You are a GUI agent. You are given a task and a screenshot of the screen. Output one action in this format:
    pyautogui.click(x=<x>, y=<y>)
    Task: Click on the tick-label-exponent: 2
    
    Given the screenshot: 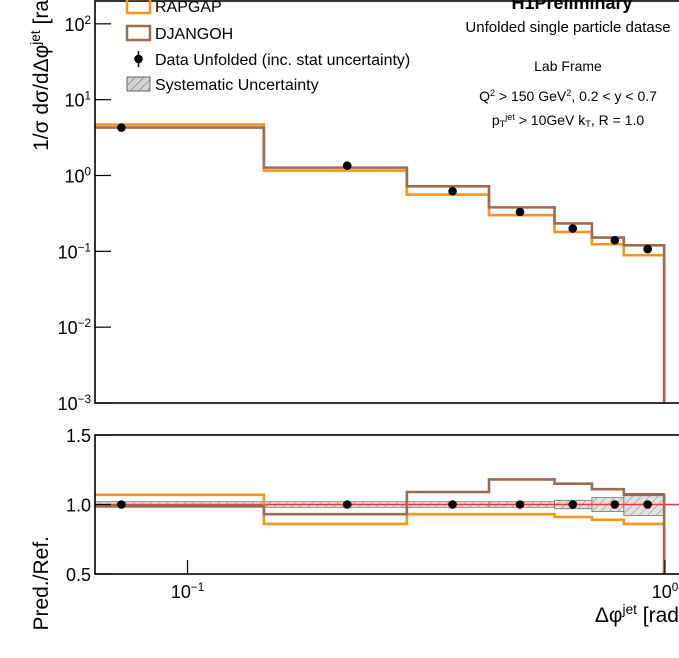 What is the action you would take?
    pyautogui.click(x=87, y=20)
    